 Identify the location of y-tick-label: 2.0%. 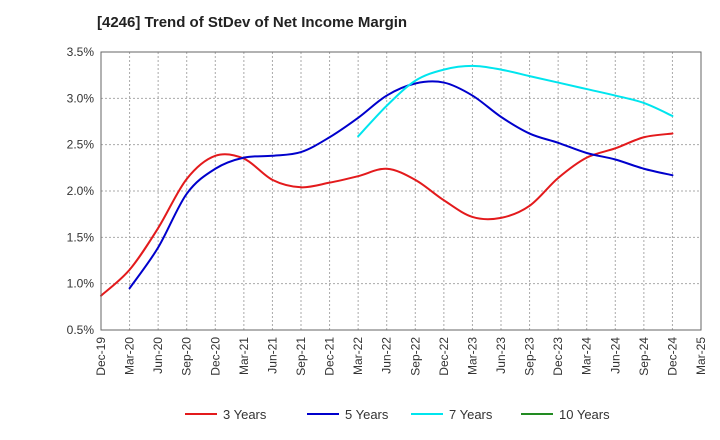
(81, 191).